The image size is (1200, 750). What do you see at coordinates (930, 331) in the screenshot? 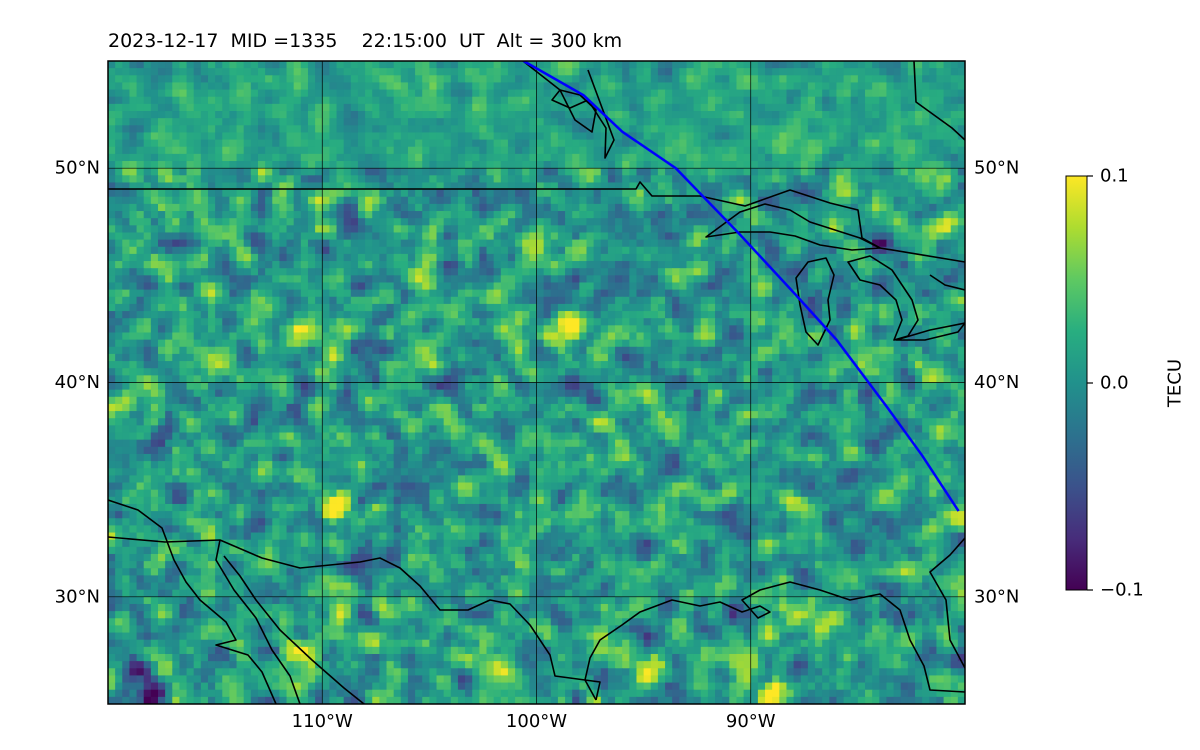
I see `lake-erie` at bounding box center [930, 331].